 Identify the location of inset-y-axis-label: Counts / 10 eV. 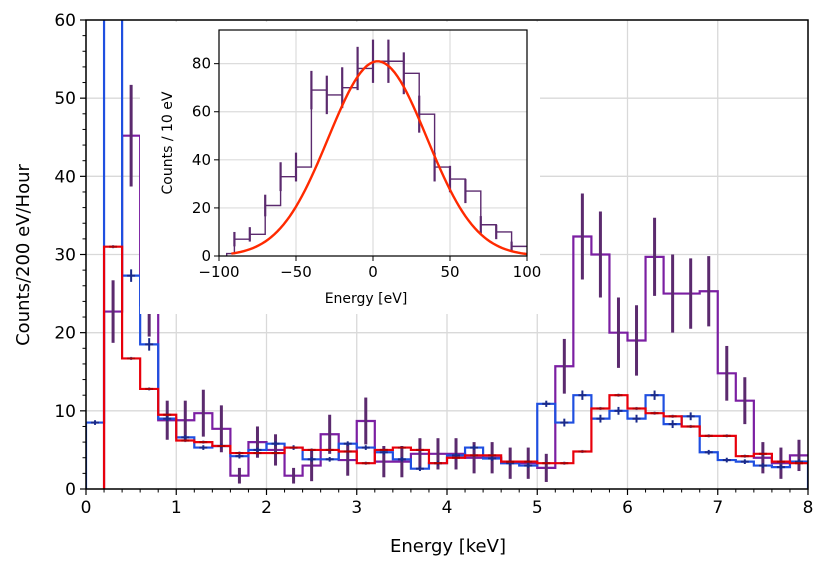
(168, 142).